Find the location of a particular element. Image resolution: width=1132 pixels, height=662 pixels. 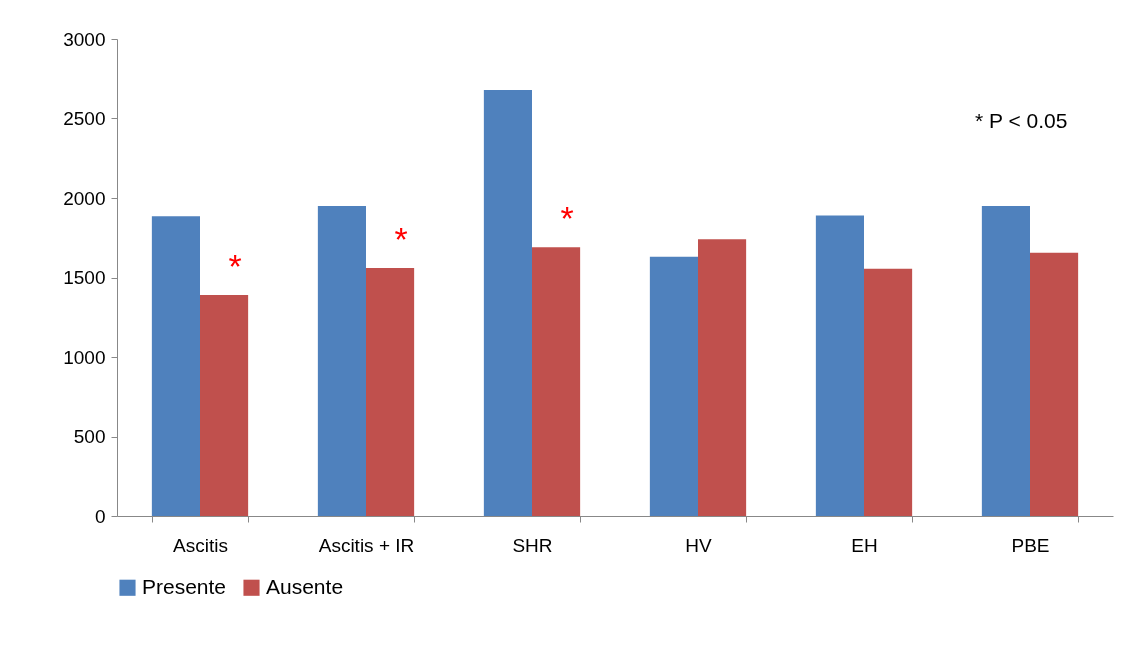

y-tick-label: 3000 is located at coordinates (84, 39).